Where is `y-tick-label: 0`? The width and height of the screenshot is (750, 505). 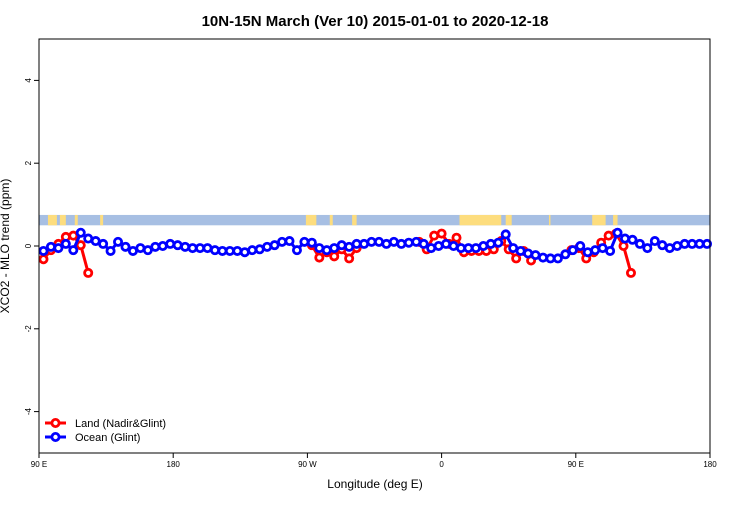
y-tick-label: 0 is located at coordinates (28, 245).